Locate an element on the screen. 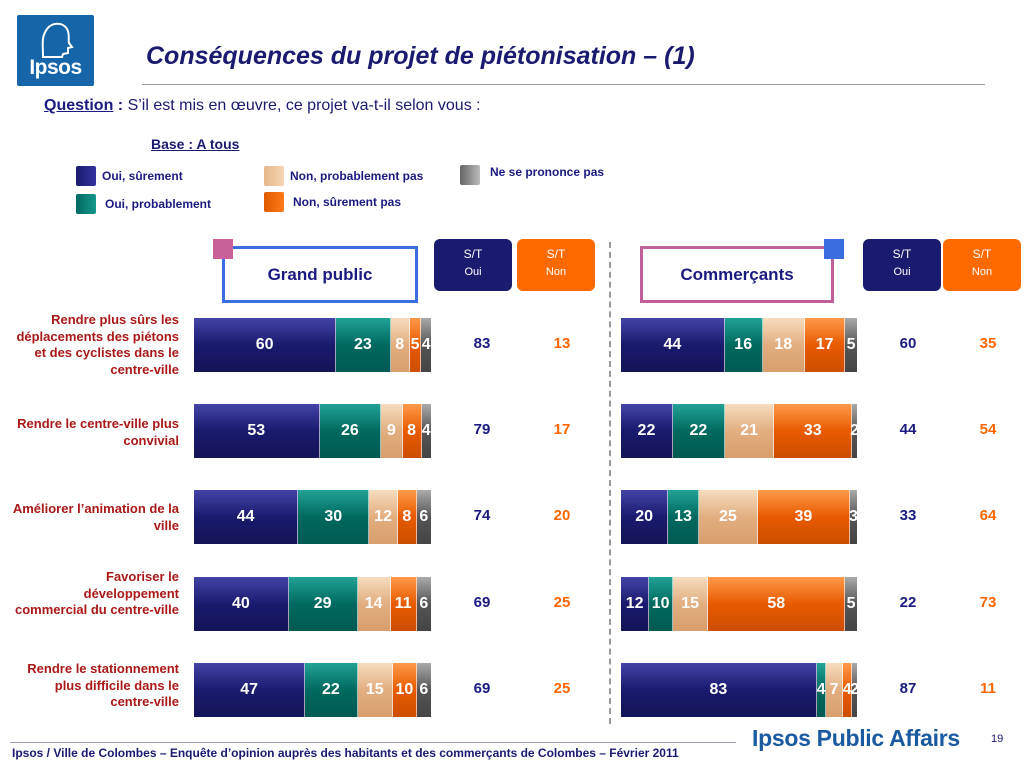 The height and width of the screenshot is (768, 1024). stacked-bar: 83 4 7 4 2 is located at coordinates (740, 690).